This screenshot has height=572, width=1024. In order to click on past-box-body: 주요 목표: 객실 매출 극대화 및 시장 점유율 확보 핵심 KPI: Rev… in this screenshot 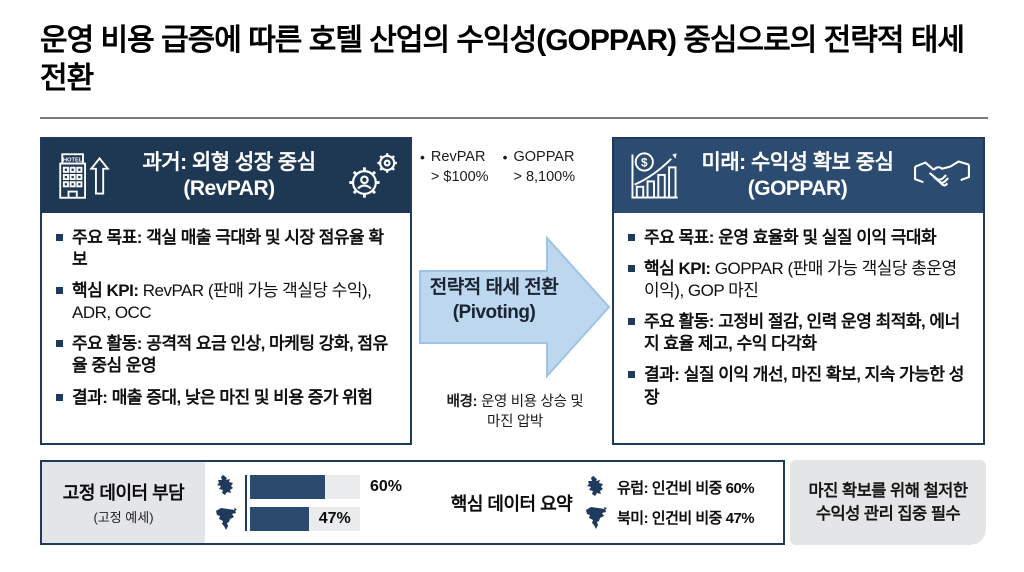, I will do `click(226, 328)`.